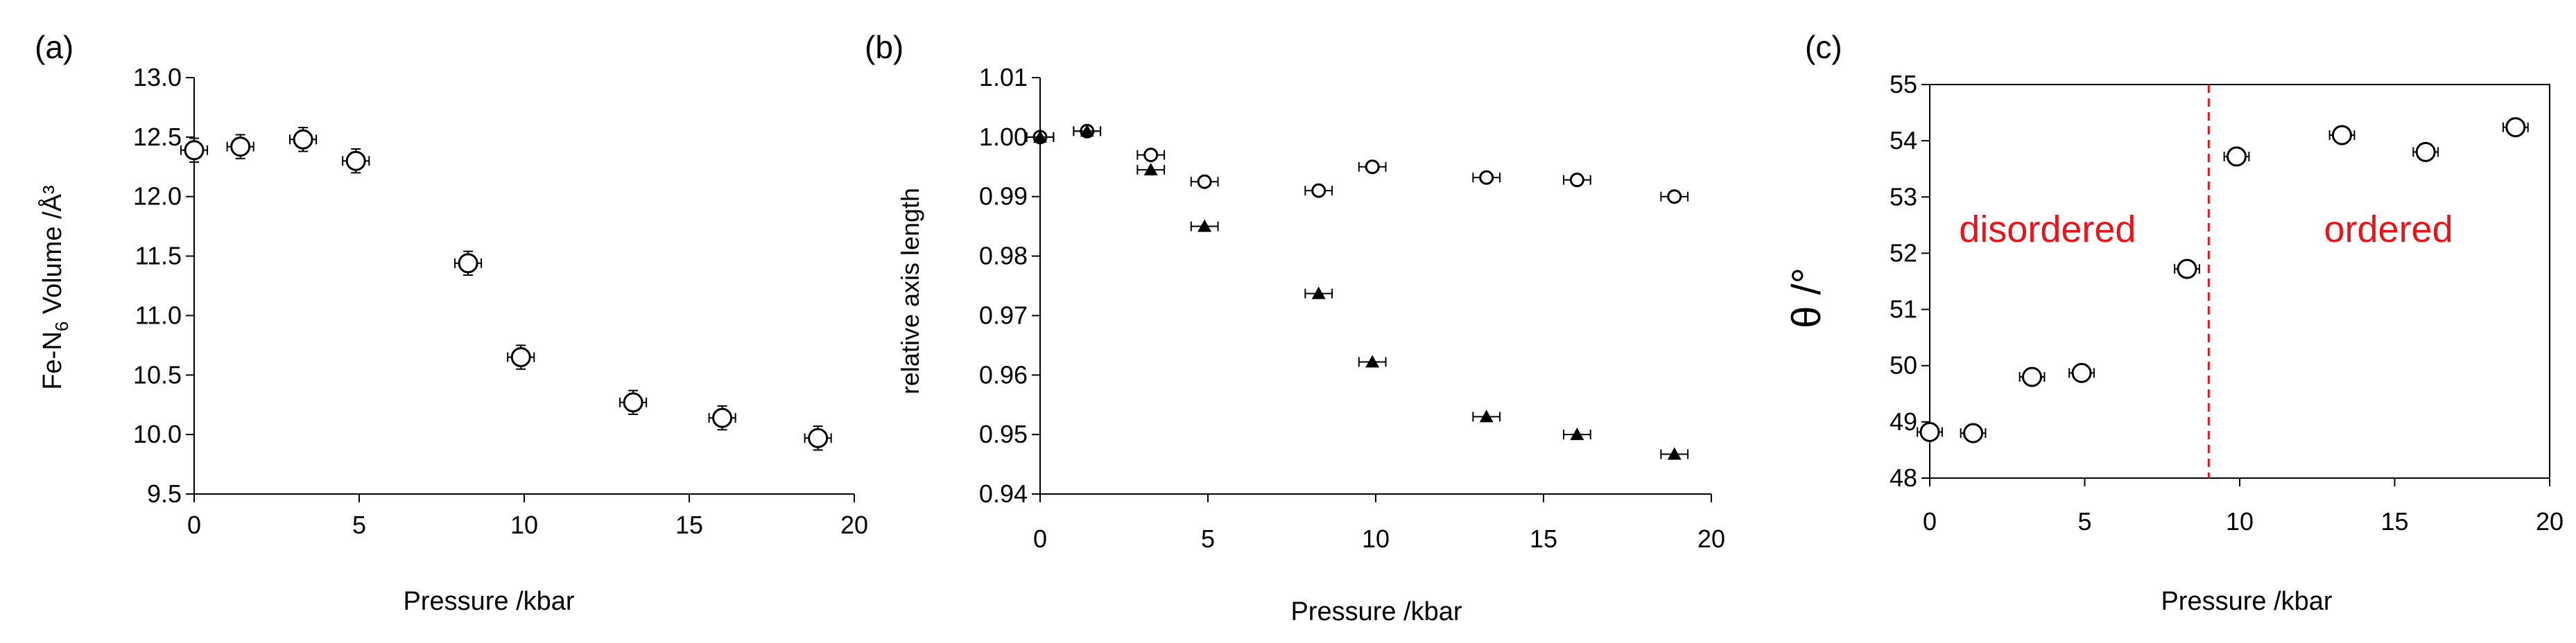 The width and height of the screenshot is (2576, 643). What do you see at coordinates (1003, 137) in the screenshot?
I see `panel-b-ytick-label: 1.00` at bounding box center [1003, 137].